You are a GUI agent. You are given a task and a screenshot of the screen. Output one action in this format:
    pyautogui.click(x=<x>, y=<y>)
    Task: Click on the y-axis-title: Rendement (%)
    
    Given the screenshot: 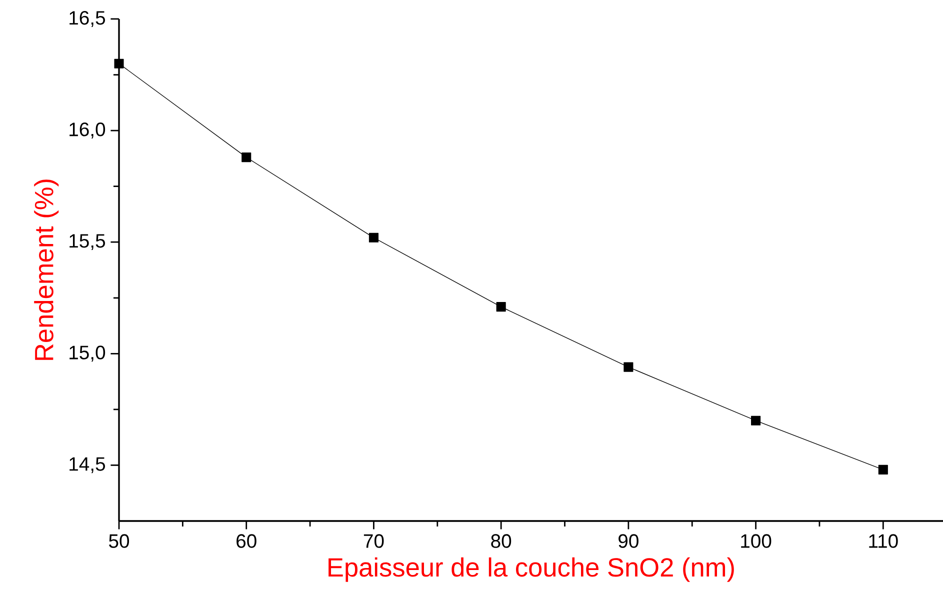 What is the action you would take?
    pyautogui.click(x=46, y=270)
    